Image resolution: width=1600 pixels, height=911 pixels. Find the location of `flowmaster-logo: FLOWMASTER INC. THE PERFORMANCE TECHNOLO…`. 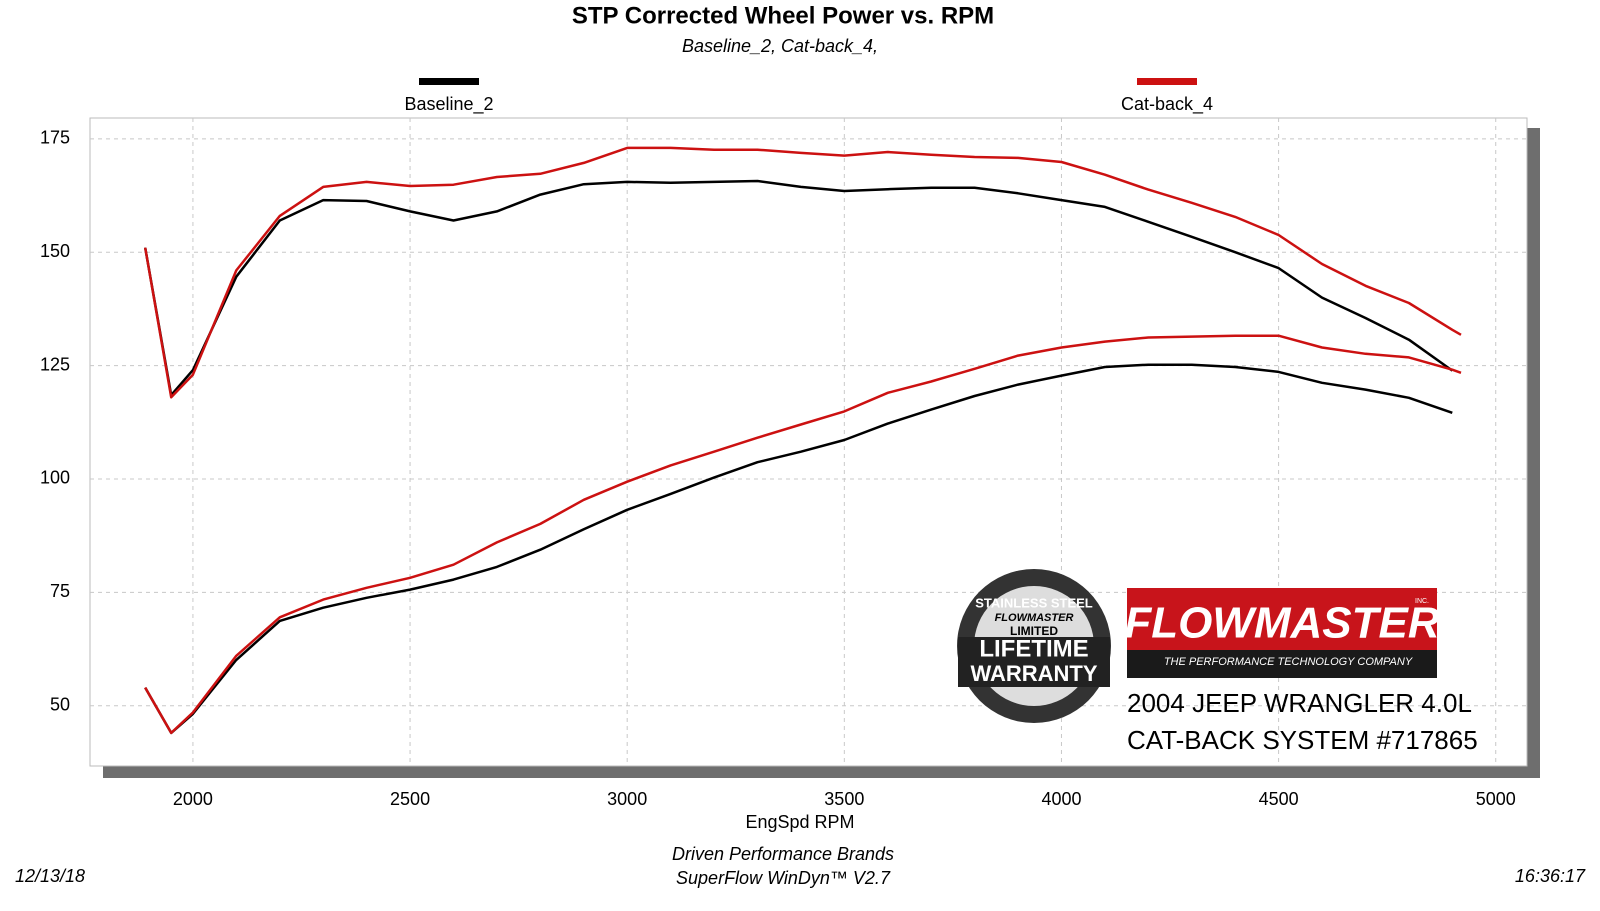

flowmaster-logo: FLOWMASTER INC. THE PERFORMANCE TECHNOLO… is located at coordinates (1282, 633).